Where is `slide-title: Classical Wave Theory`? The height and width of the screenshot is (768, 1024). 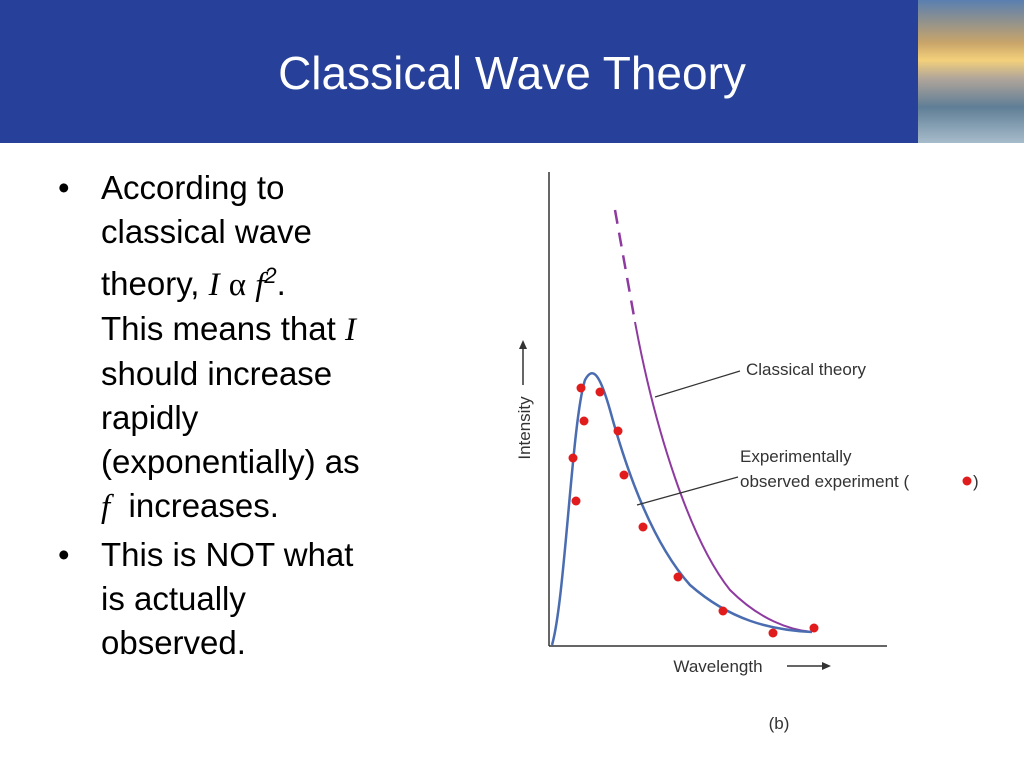
slide-title: Classical Wave Theory is located at coordinates (512, 73).